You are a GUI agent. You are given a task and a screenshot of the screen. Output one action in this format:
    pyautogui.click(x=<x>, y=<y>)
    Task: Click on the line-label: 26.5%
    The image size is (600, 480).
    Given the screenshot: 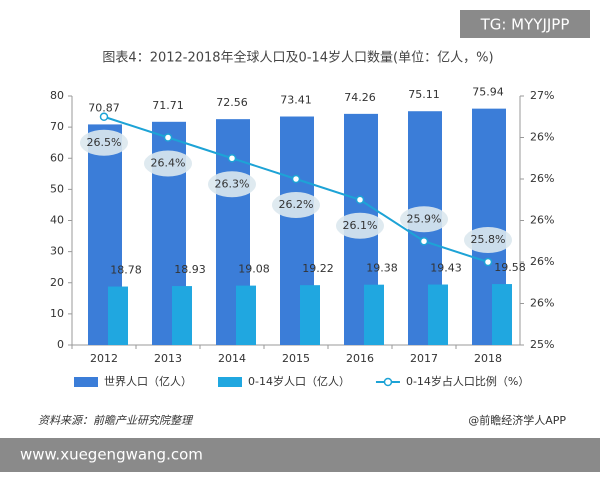 What is the action you would take?
    pyautogui.click(x=104, y=142)
    